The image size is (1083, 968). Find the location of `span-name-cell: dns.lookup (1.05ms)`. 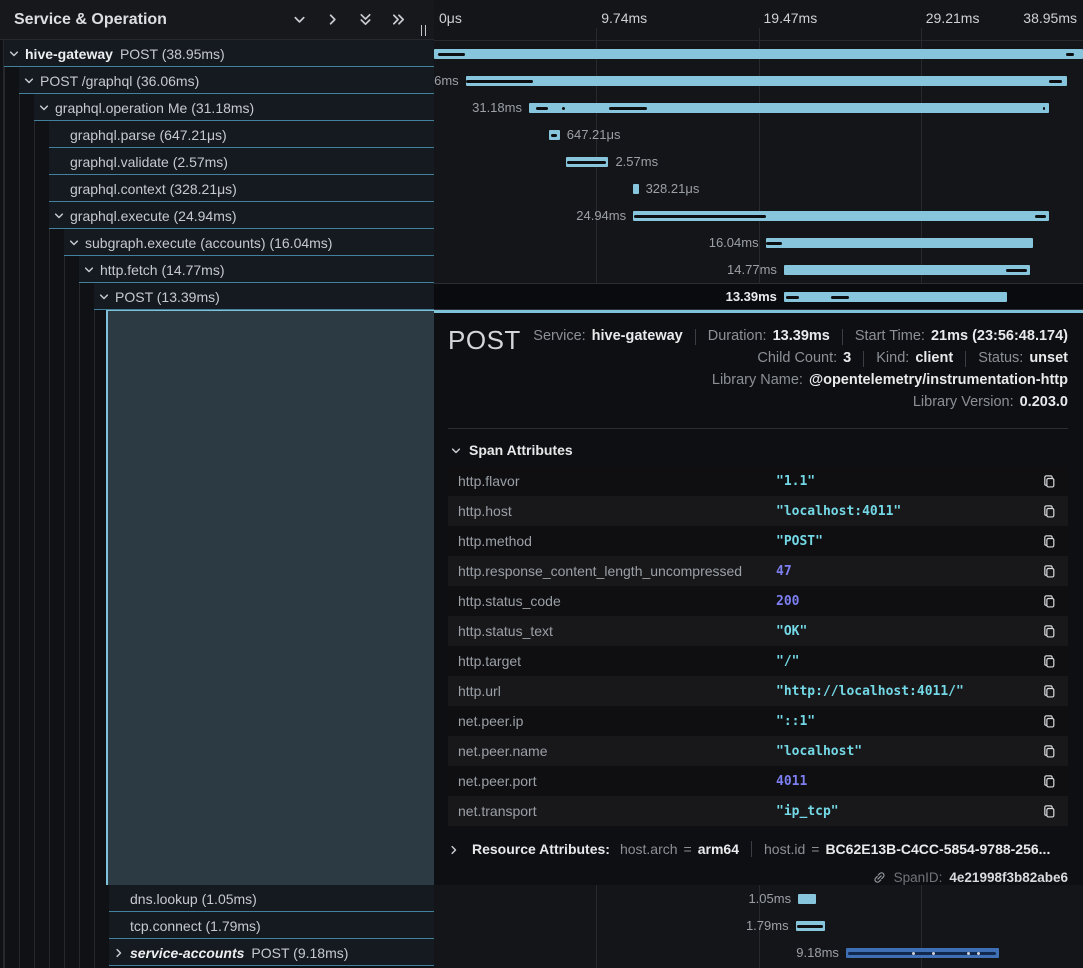

span-name-cell: dns.lookup (1.05ms) is located at coordinates (217, 898).